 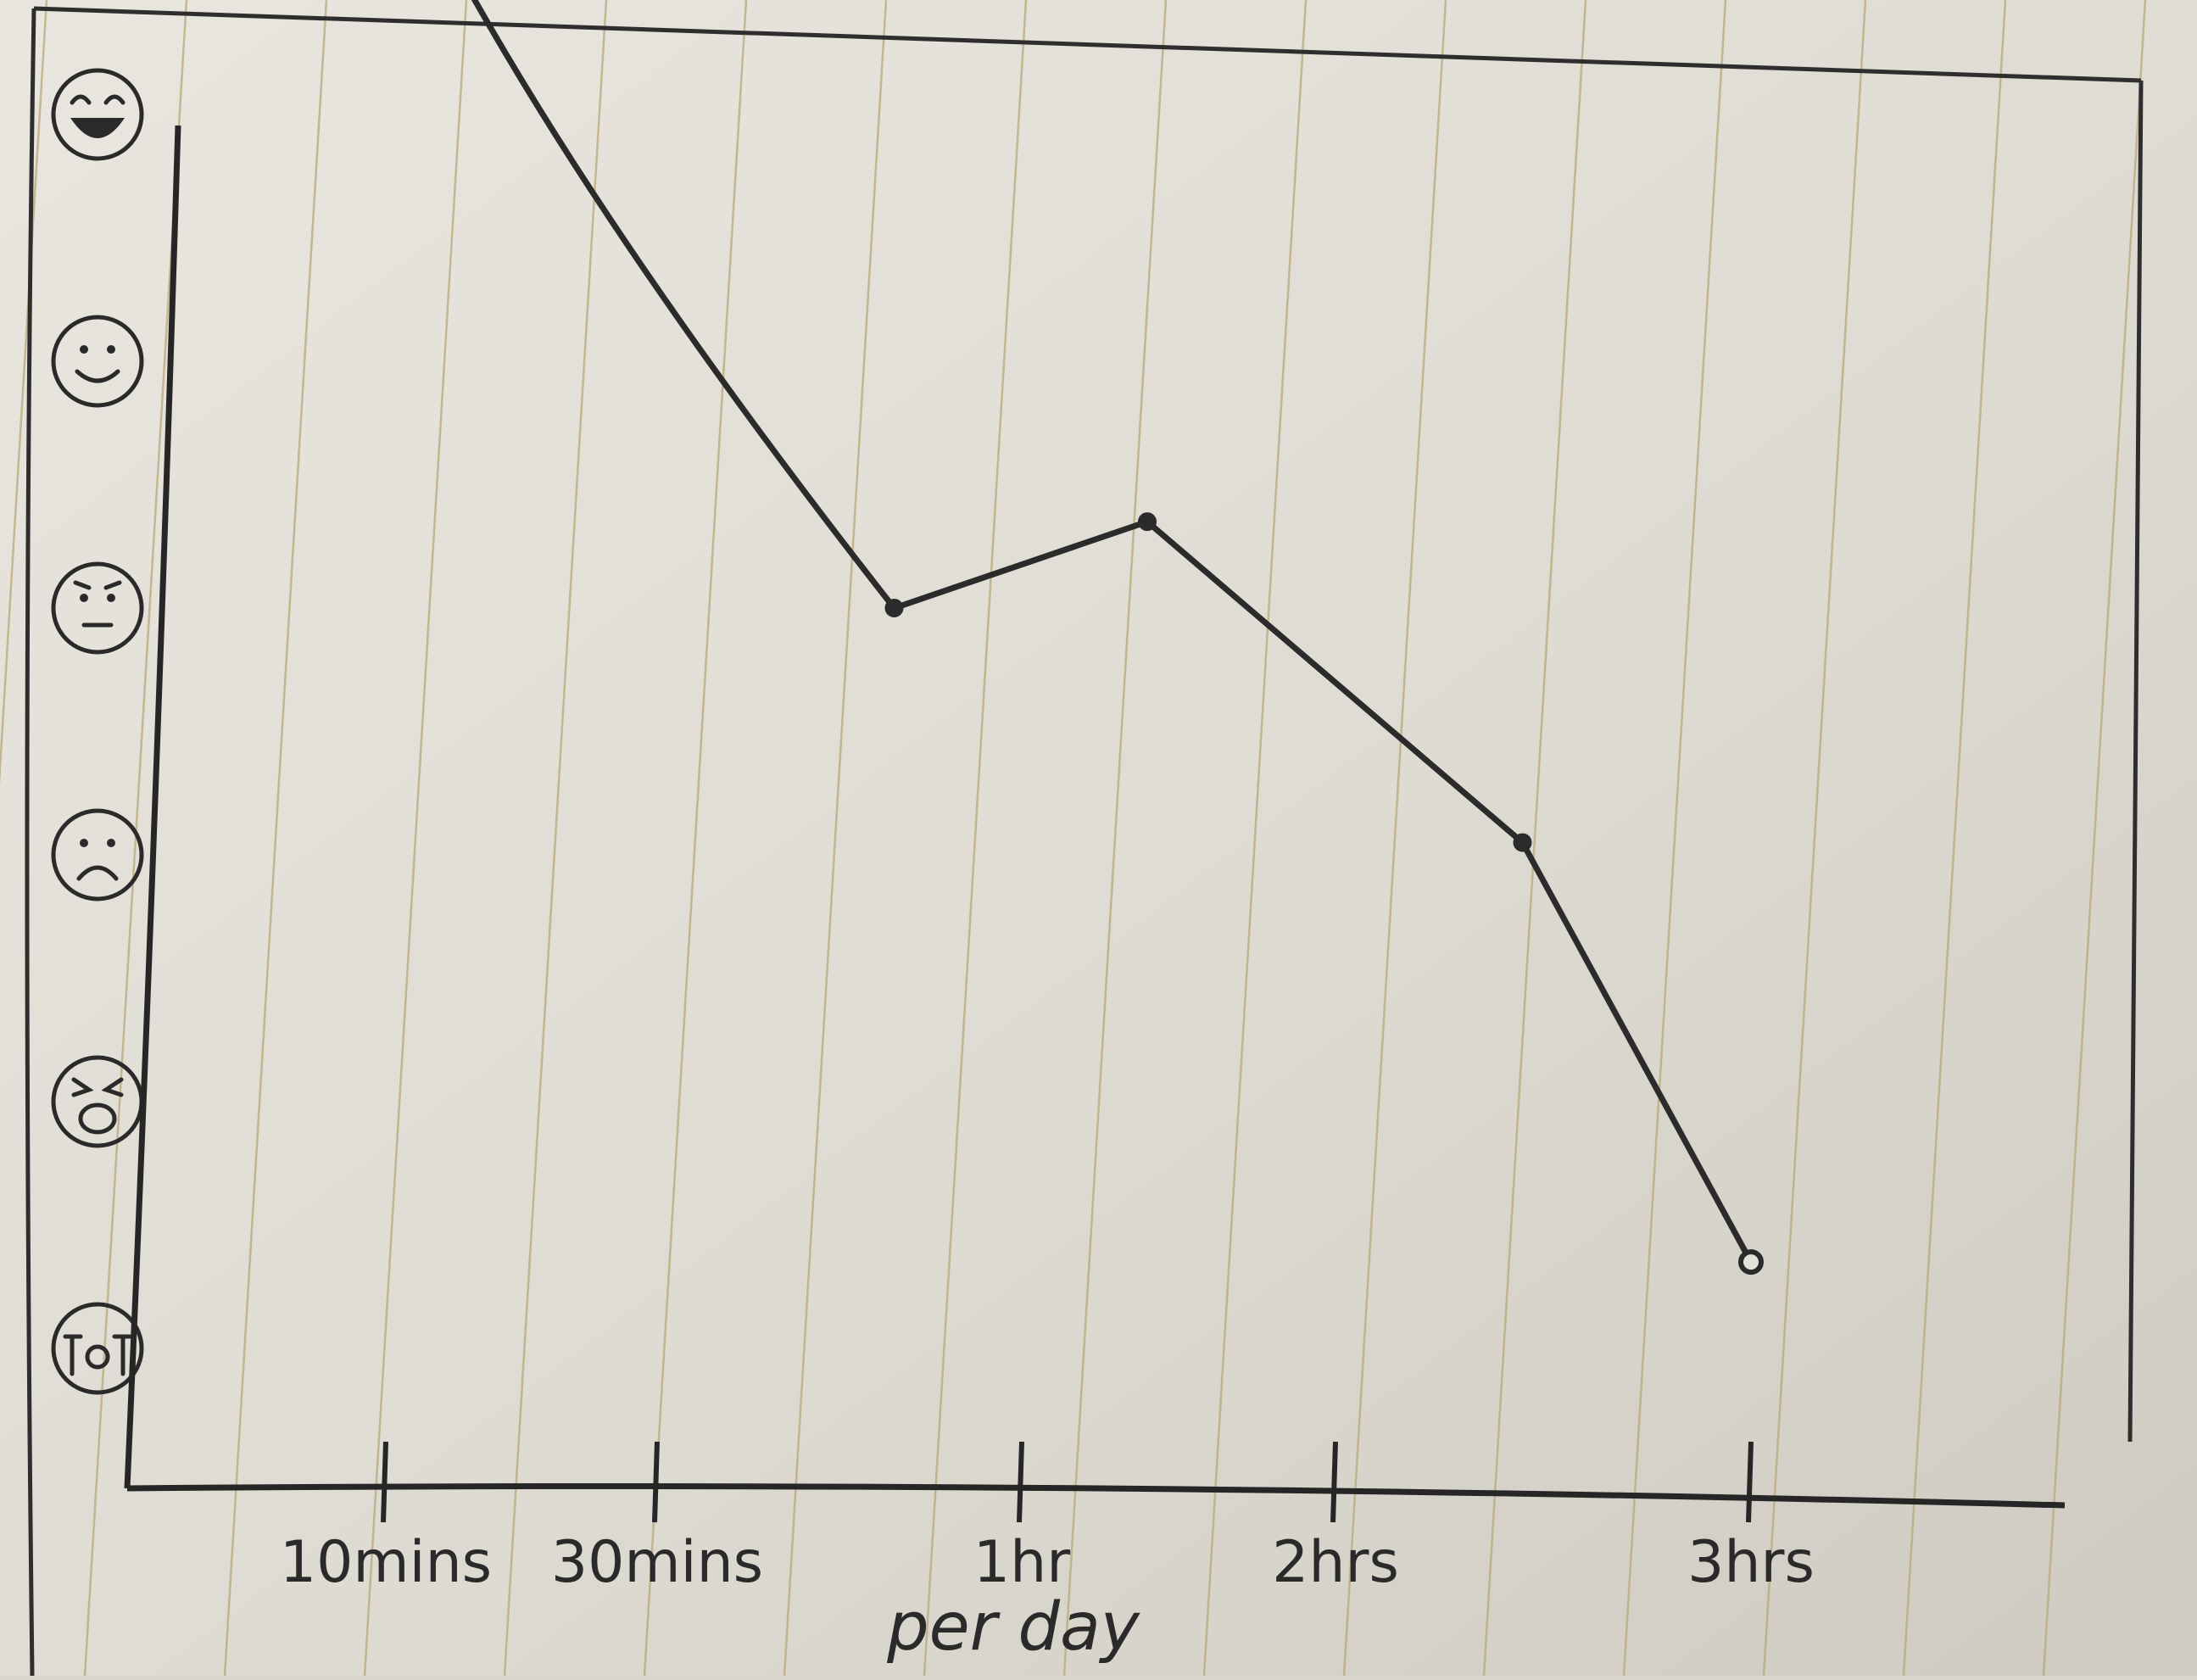 What do you see at coordinates (1096, 1496) in the screenshot?
I see `x-axis-line` at bounding box center [1096, 1496].